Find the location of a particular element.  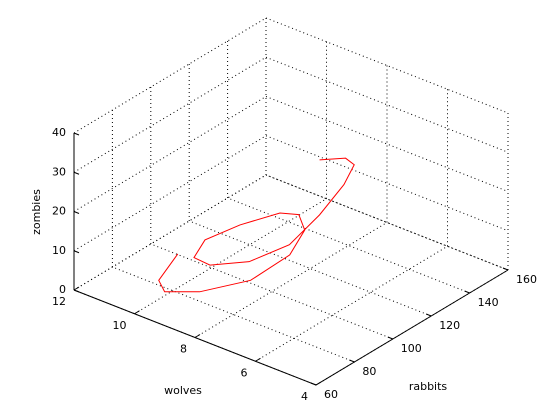

z-tick-label: 20 is located at coordinates (59, 211).